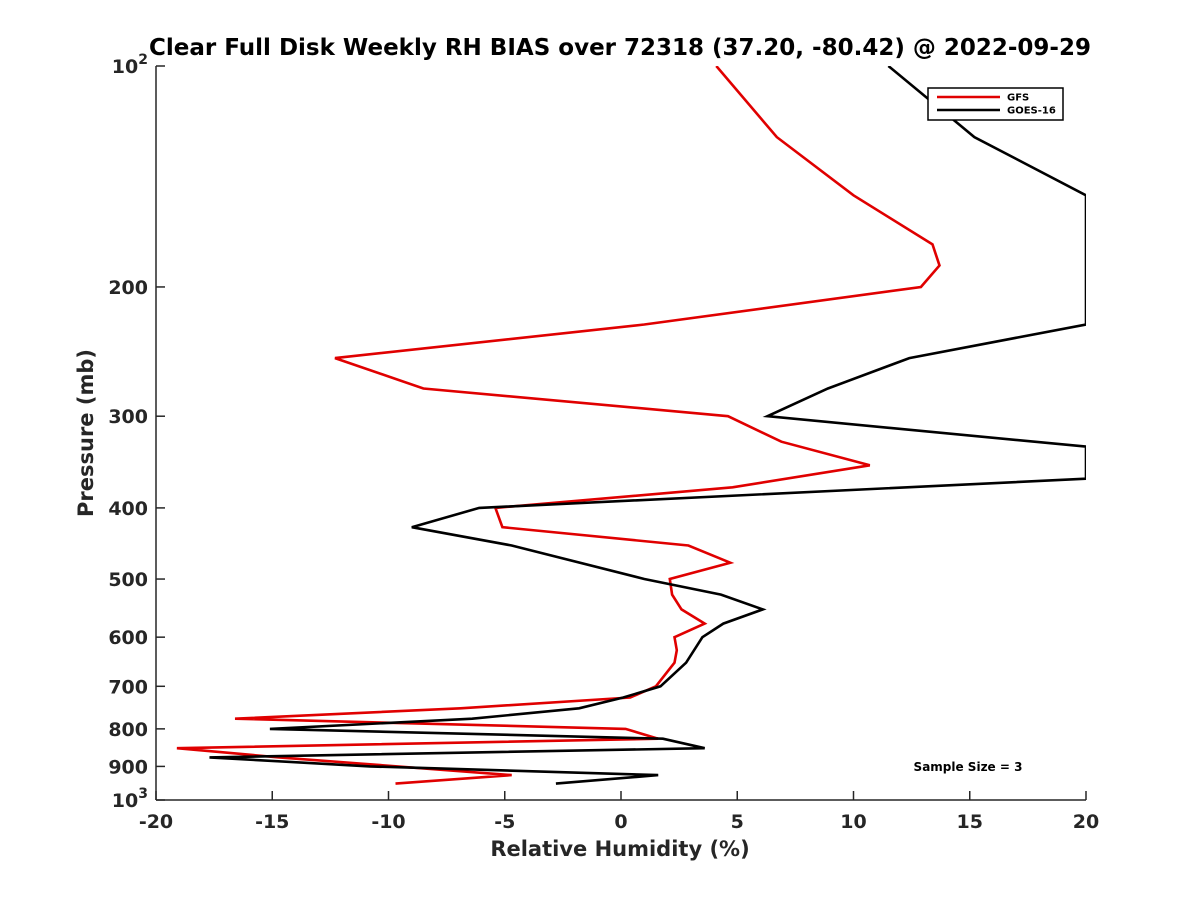  I want to click on x-tick-label: -15, so click(272, 822).